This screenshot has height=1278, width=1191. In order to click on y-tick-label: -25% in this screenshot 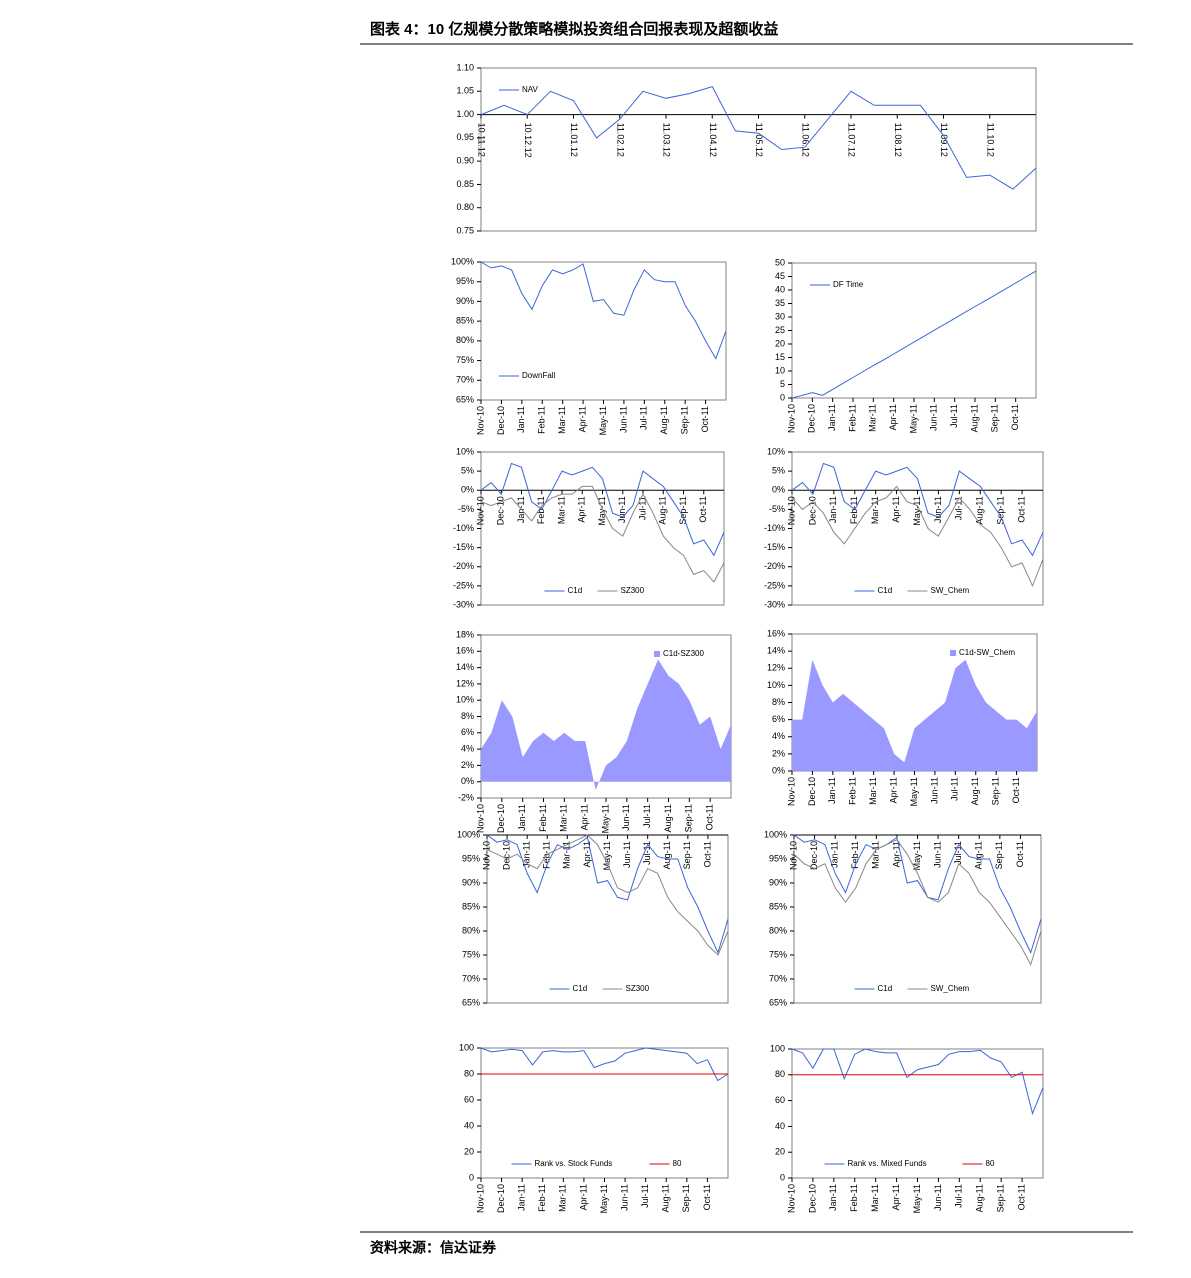, I will do `click(463, 585)`.